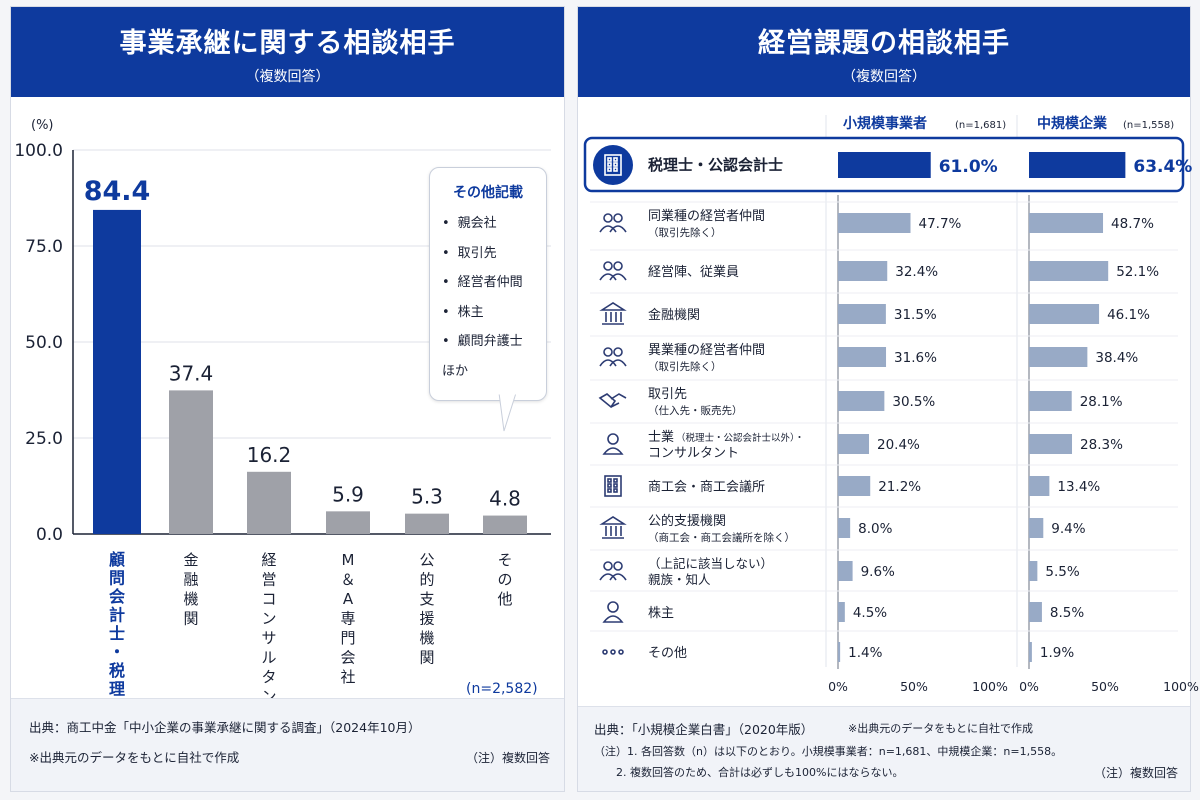 This screenshot has width=1200, height=800. I want to click on sample-size-note: (n=2,582), so click(502, 689).